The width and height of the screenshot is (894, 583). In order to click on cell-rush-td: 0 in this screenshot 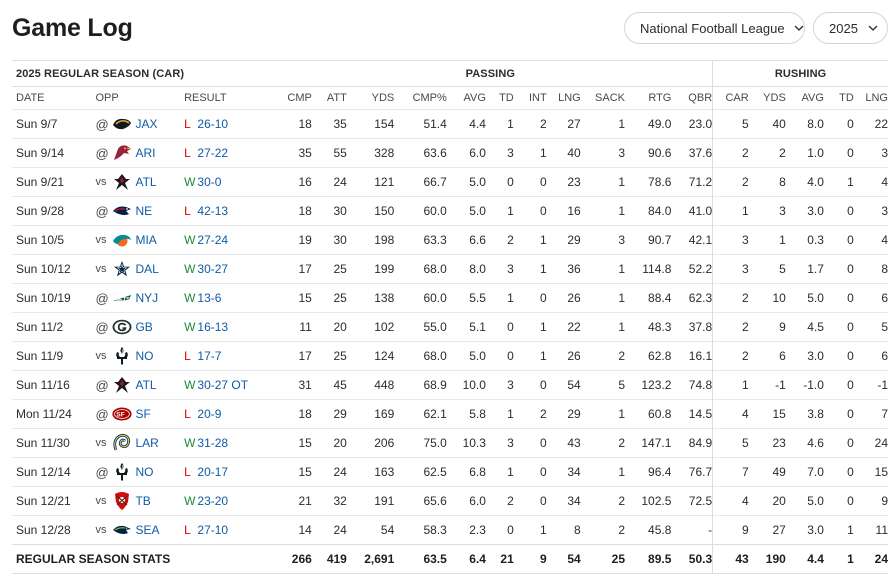, I will do `click(838, 124)`.